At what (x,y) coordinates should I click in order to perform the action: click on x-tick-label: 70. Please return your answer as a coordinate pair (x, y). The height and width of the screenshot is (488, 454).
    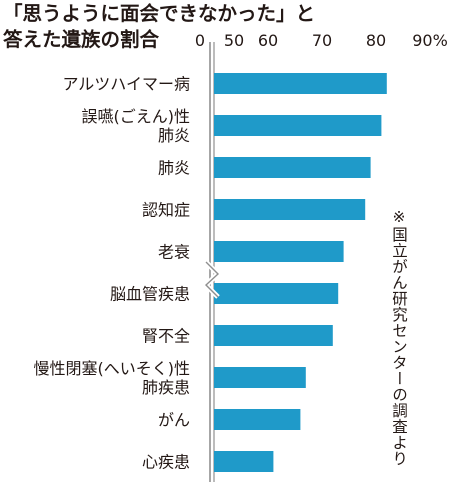
    Looking at the image, I should click on (322, 40).